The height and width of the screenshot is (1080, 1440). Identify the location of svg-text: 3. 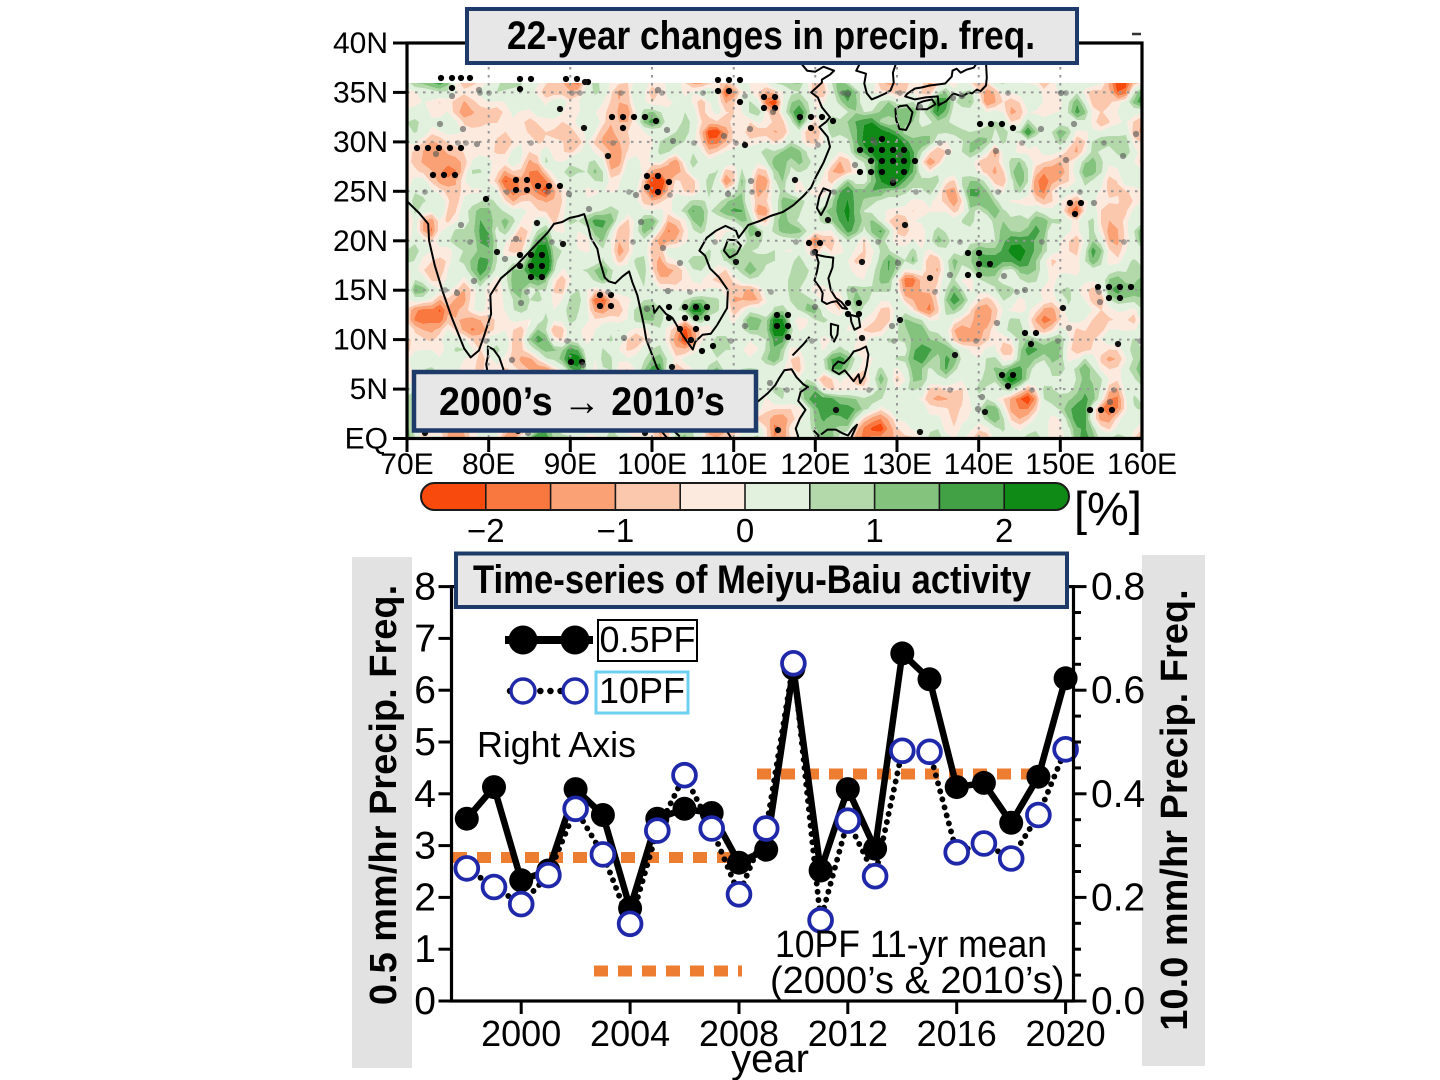
(425, 846).